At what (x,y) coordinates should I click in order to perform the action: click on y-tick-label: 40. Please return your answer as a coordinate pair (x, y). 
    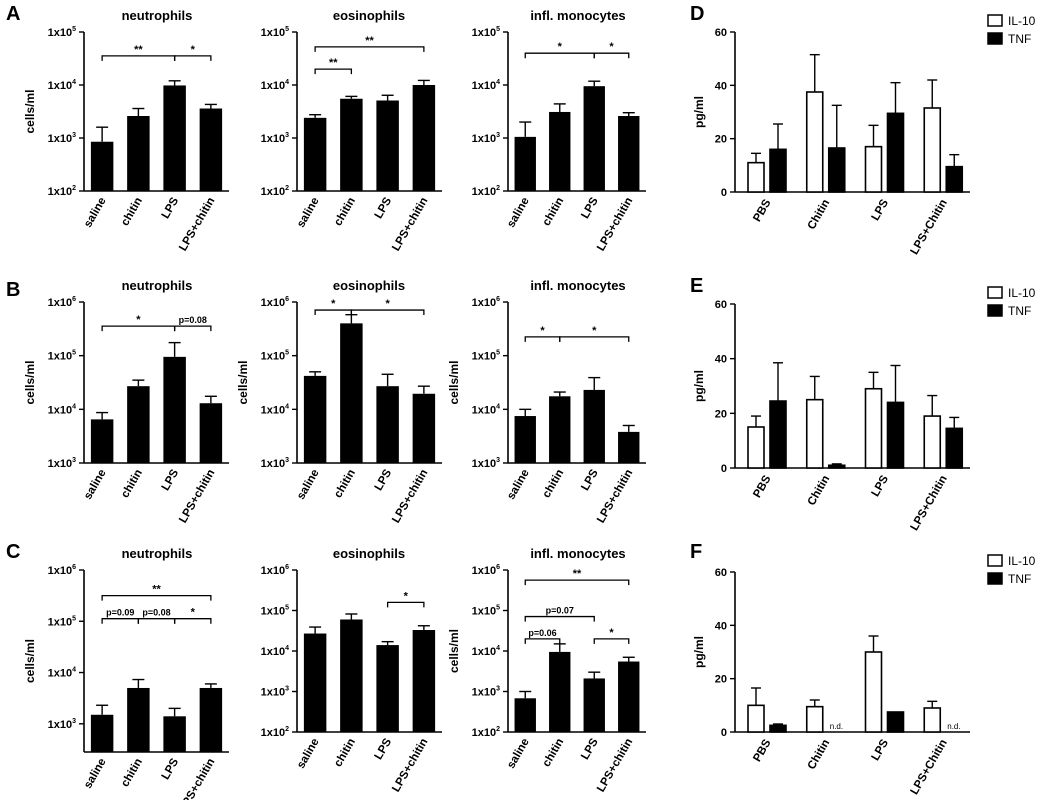
    Looking at the image, I should click on (721, 360).